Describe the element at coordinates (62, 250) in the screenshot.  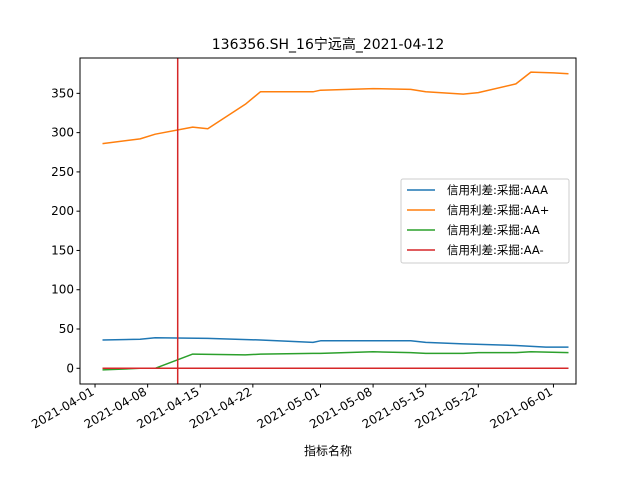
I see `y-tick-label: 150` at that location.